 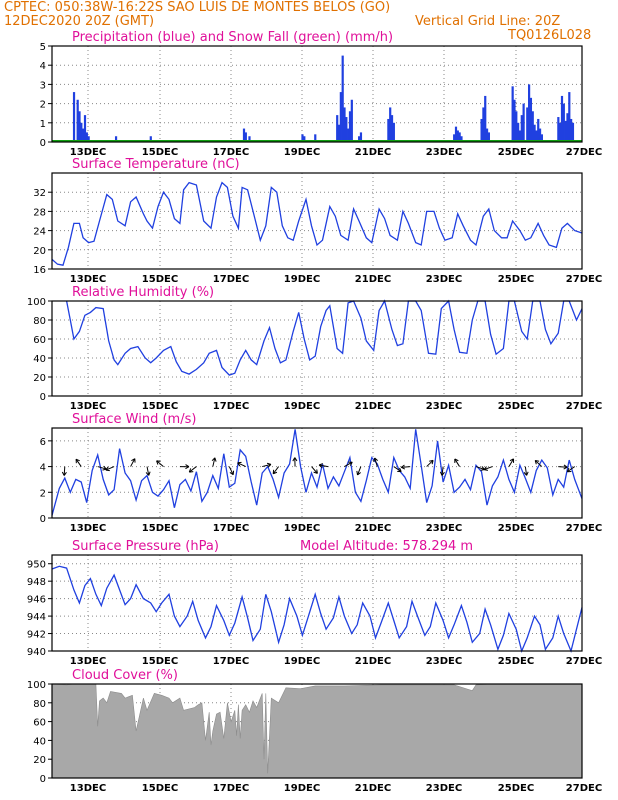 What do you see at coordinates (43, 85) in the screenshot?
I see `y-tick-label: 3` at bounding box center [43, 85].